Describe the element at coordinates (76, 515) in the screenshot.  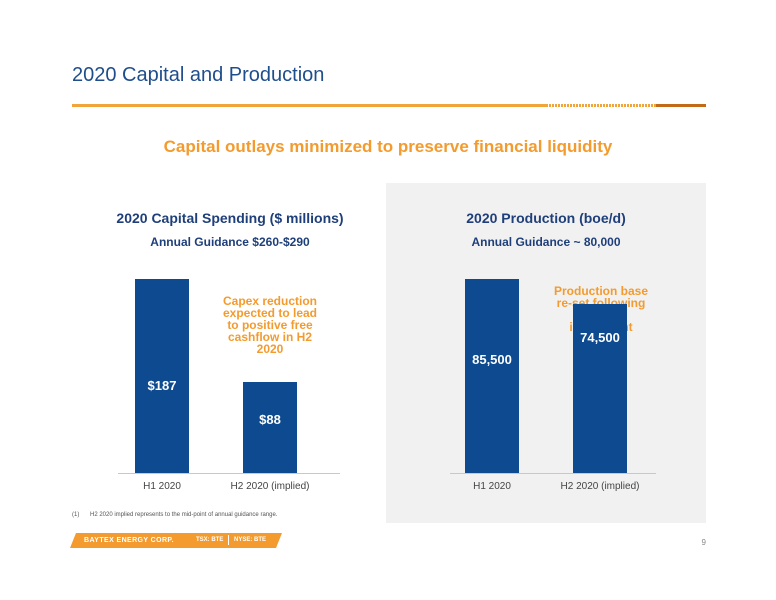
I see `footnote-marker: (1)` at that location.